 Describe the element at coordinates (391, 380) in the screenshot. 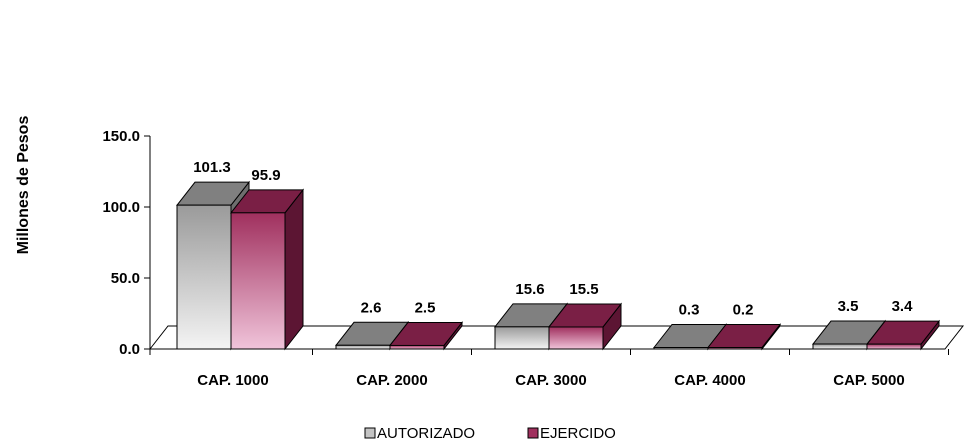

I see `x-tick-label: CAP. 2000` at that location.